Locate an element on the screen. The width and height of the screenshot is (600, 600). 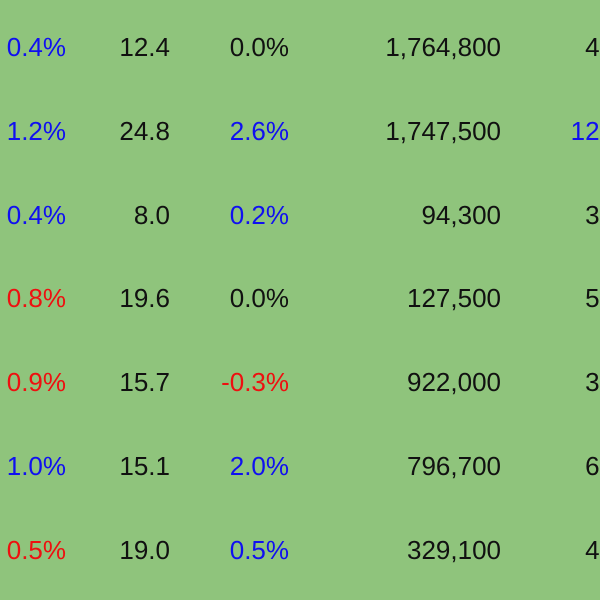
table-cell: 329,100 is located at coordinates (454, 549).